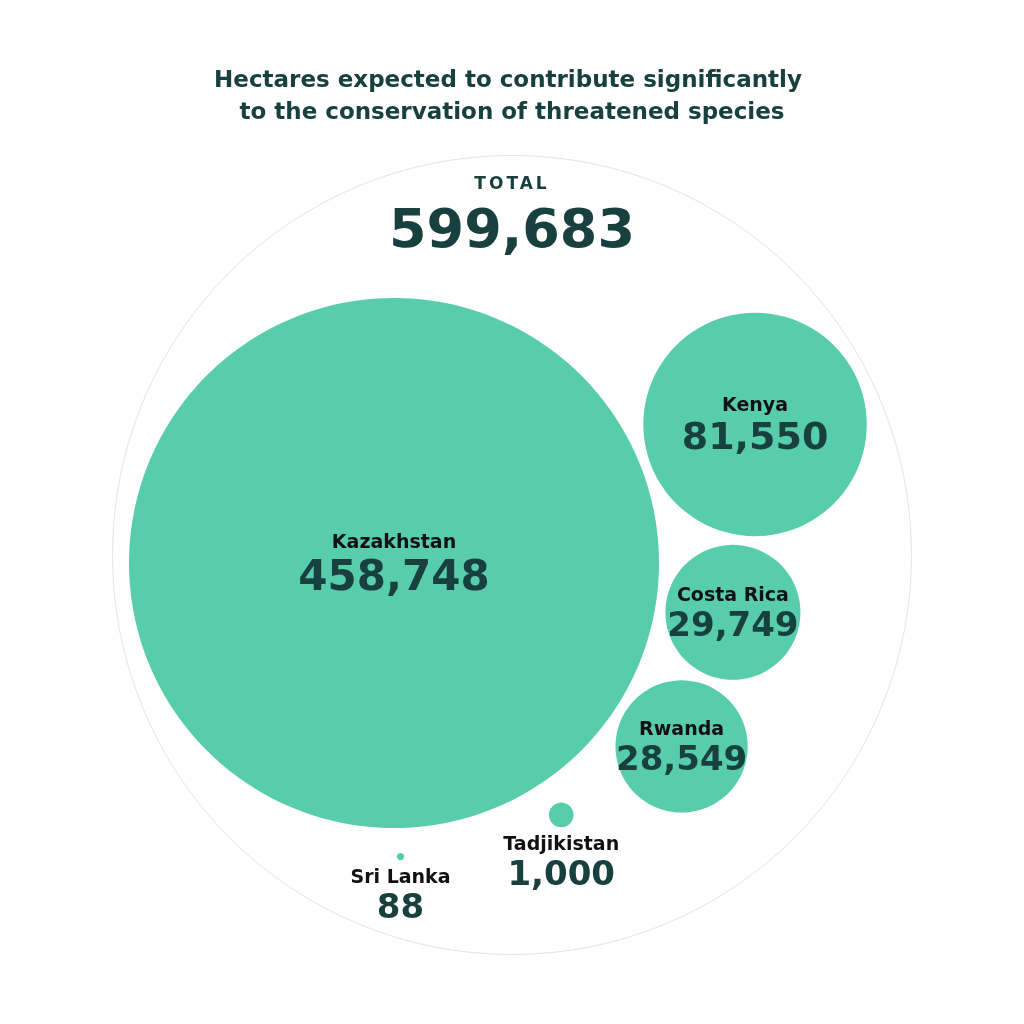  What do you see at coordinates (394, 541) in the screenshot?
I see `category-label: Kazakhstan` at bounding box center [394, 541].